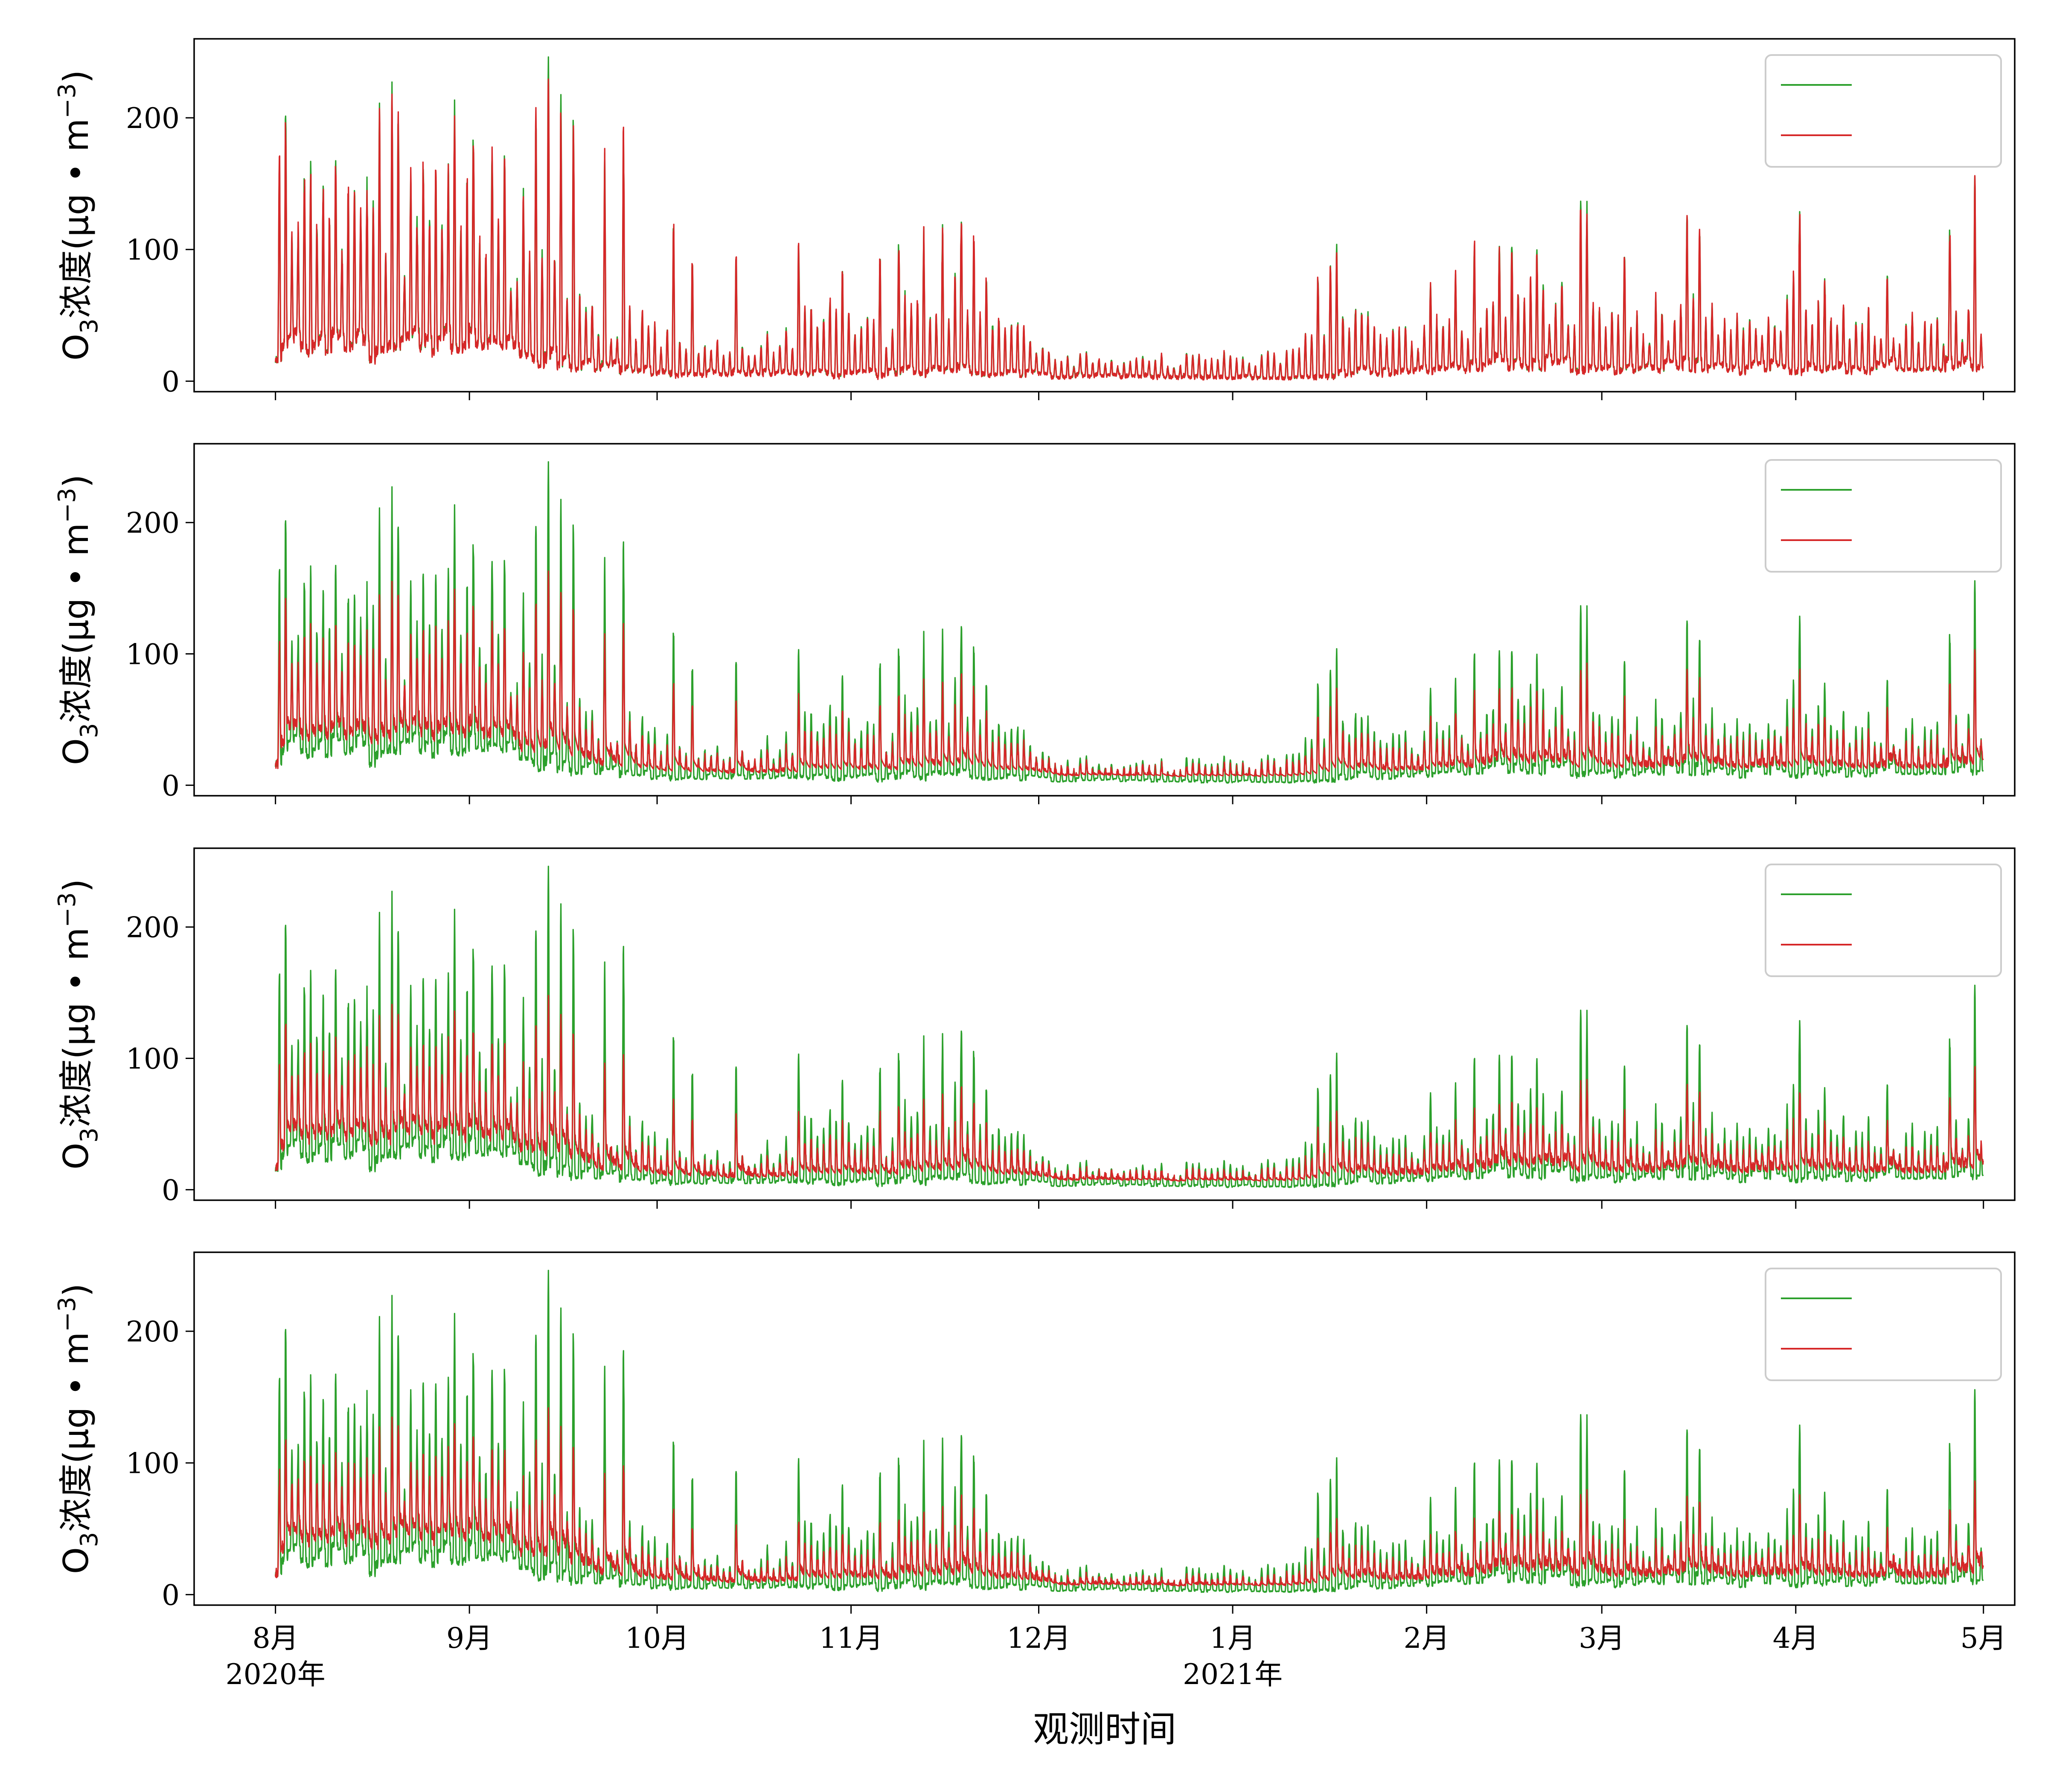  What do you see at coordinates (276, 1638) in the screenshot?
I see `x-tick-label: 8月` at bounding box center [276, 1638].